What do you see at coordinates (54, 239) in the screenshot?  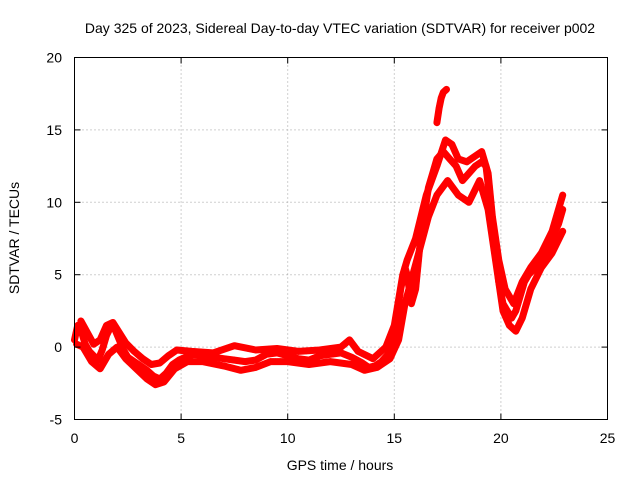 I see `y-tick-labels: -5 0 5 10 15 20` at bounding box center [54, 239].